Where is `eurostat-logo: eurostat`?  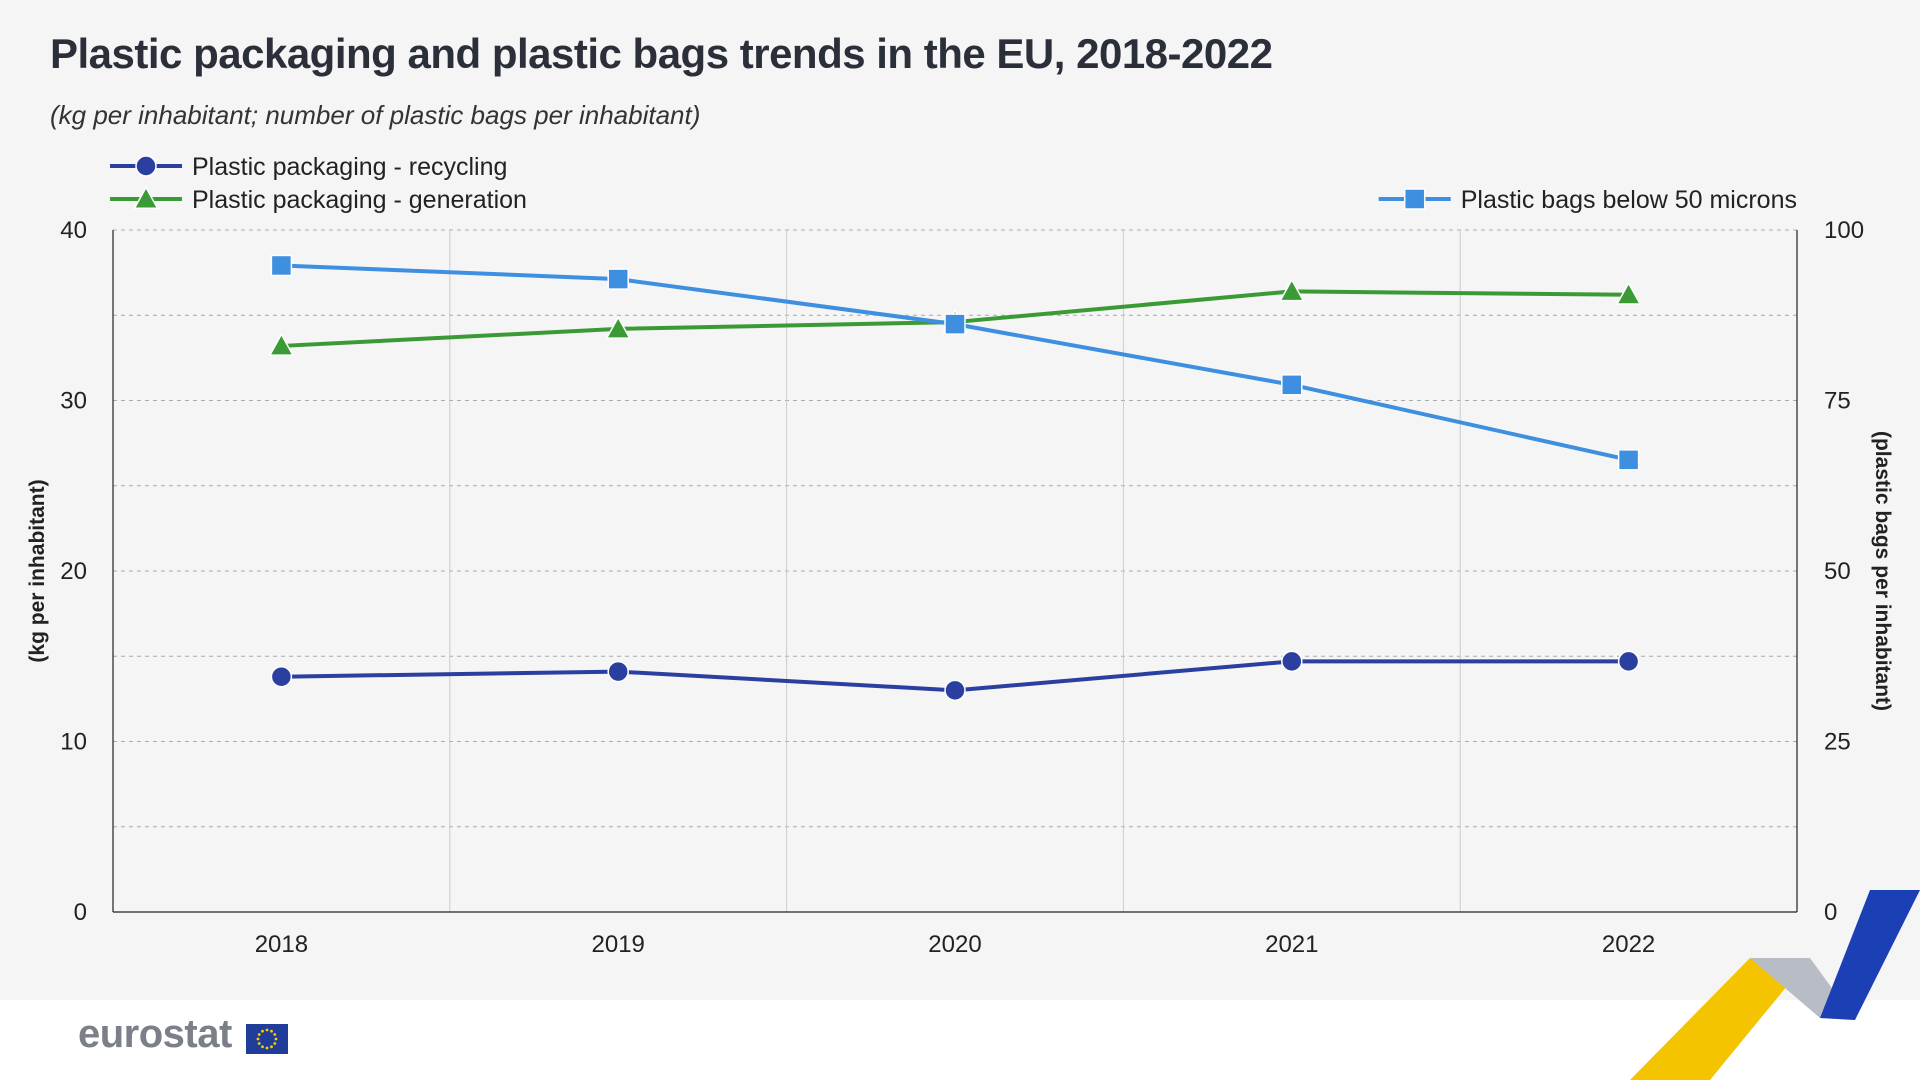
eurostat-logo: eurostat is located at coordinates (155, 1034).